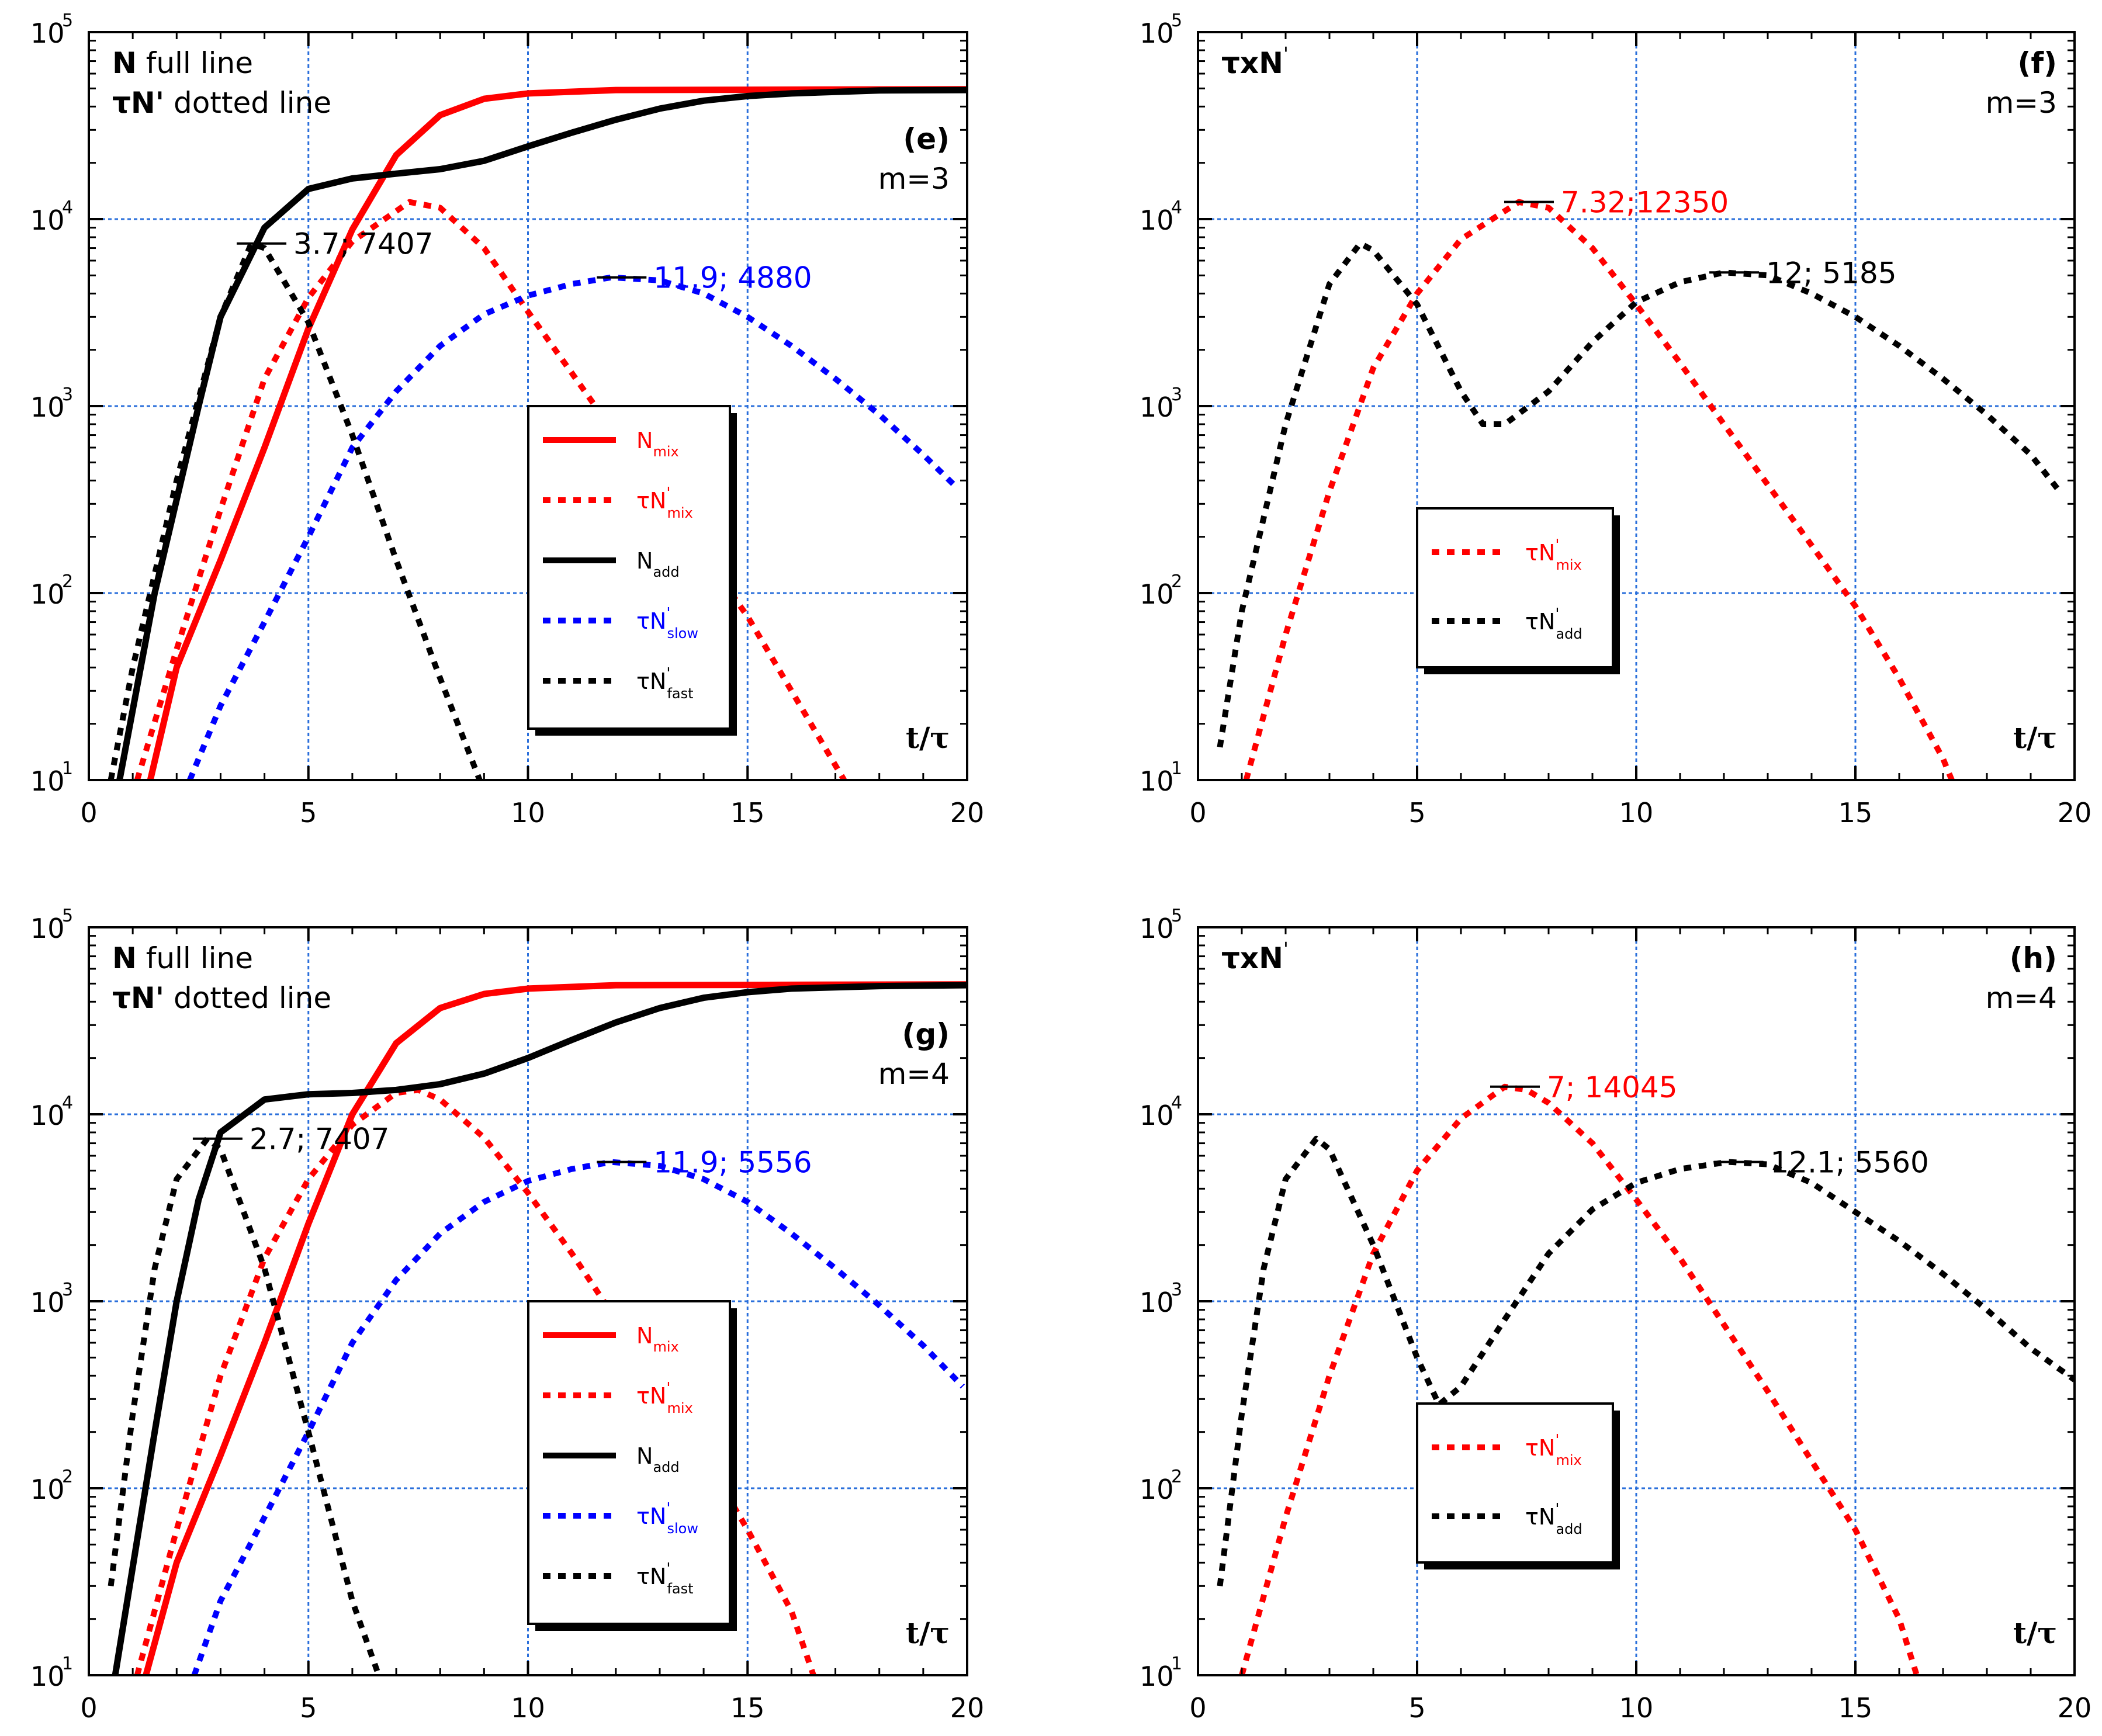 The height and width of the screenshot is (1736, 2102). What do you see at coordinates (1646, 1360) in the screenshot?
I see `series-line--nprime-add` at bounding box center [1646, 1360].